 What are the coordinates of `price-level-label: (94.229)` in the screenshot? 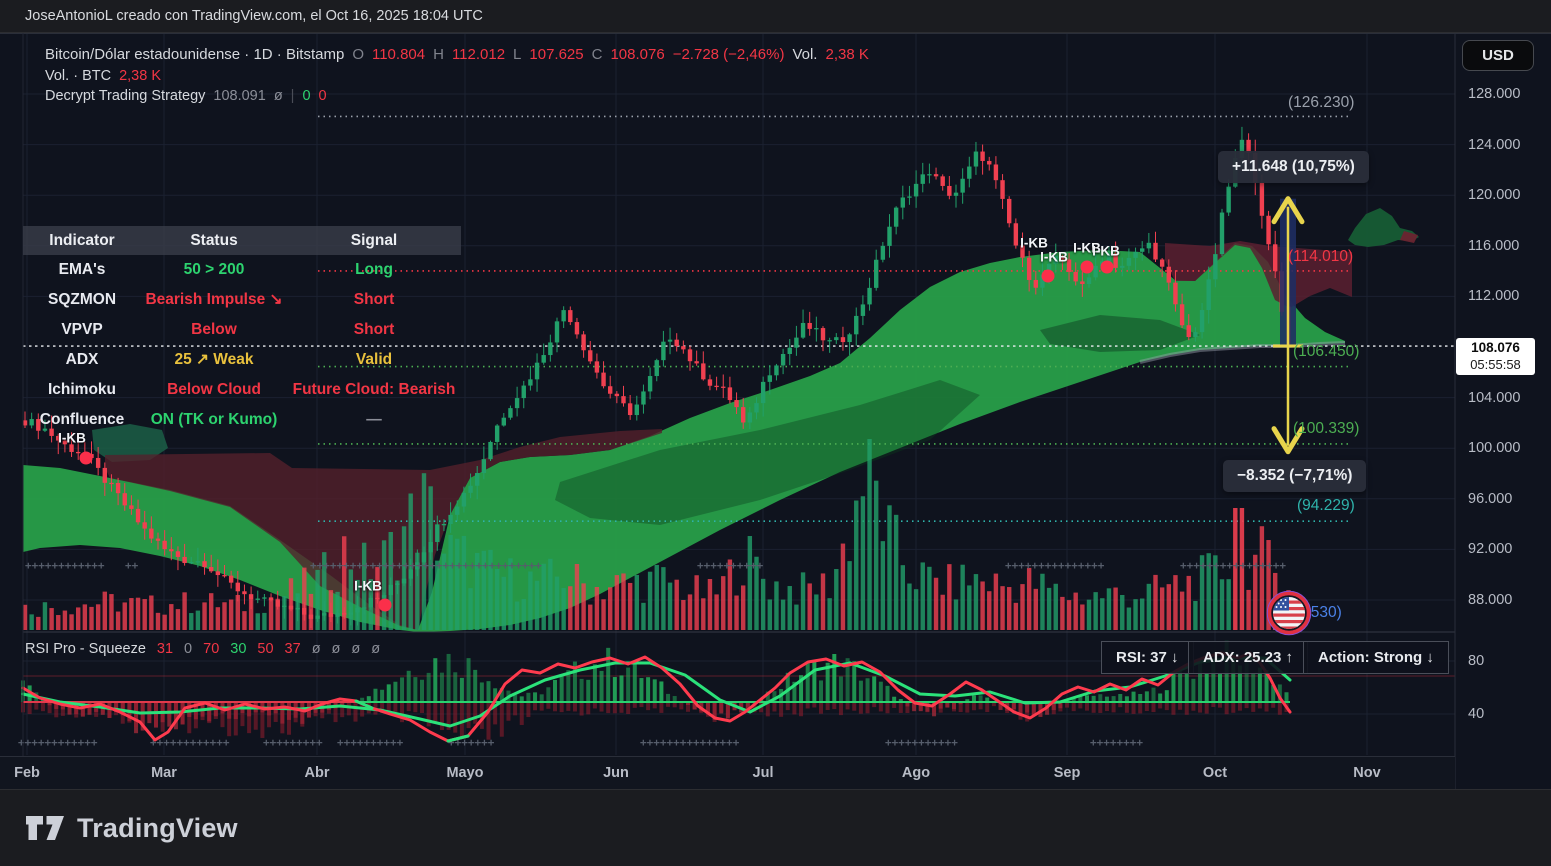 It's located at (1326, 505).